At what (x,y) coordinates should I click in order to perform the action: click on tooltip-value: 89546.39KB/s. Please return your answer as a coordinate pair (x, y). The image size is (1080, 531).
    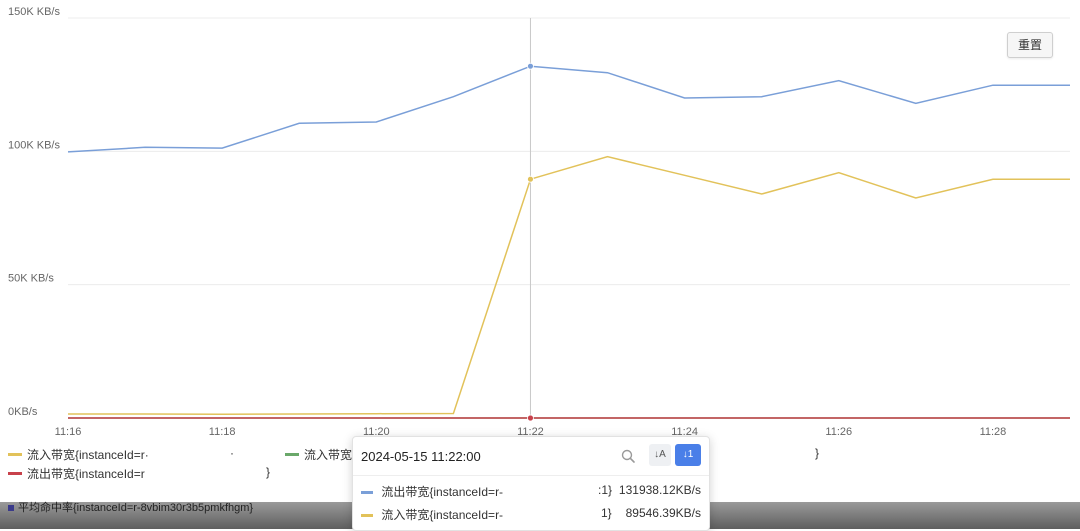
    Looking at the image, I should click on (663, 513).